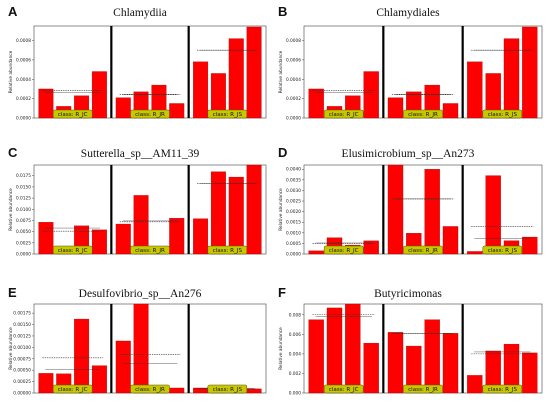  I want to click on panel-label: B, so click(282, 11).